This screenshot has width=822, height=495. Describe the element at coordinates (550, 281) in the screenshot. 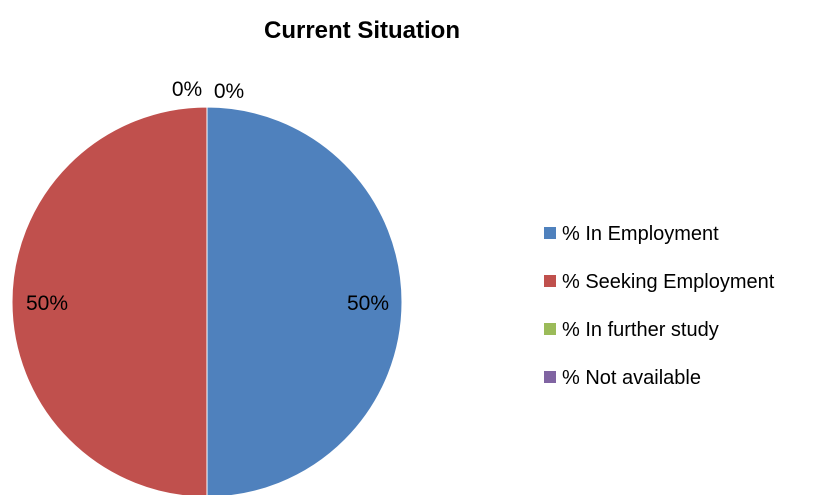

I see `legend-swatch-seeking-employment` at that location.